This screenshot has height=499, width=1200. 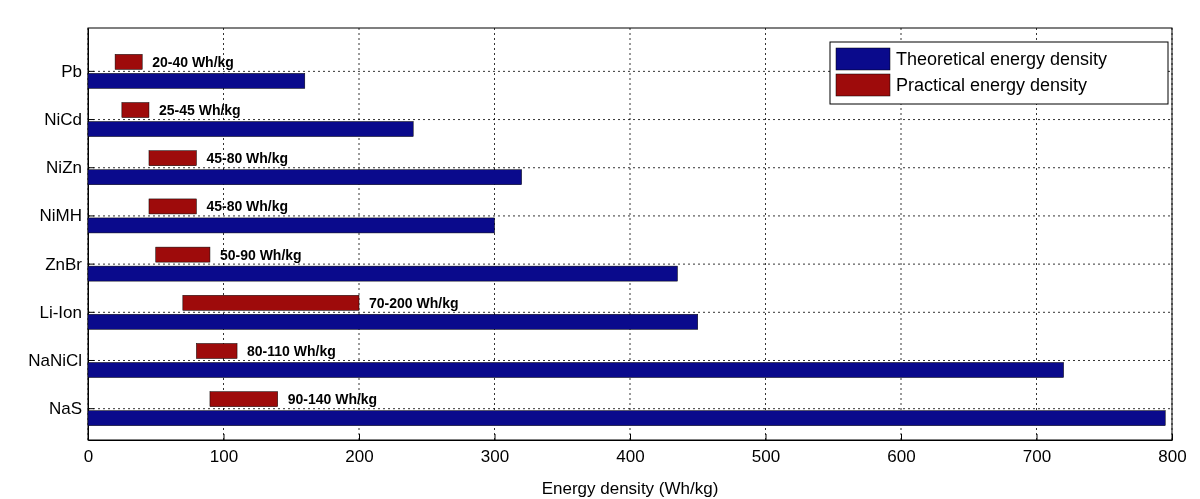 I want to click on y-tick-label: ZnBr, so click(x=64, y=264).